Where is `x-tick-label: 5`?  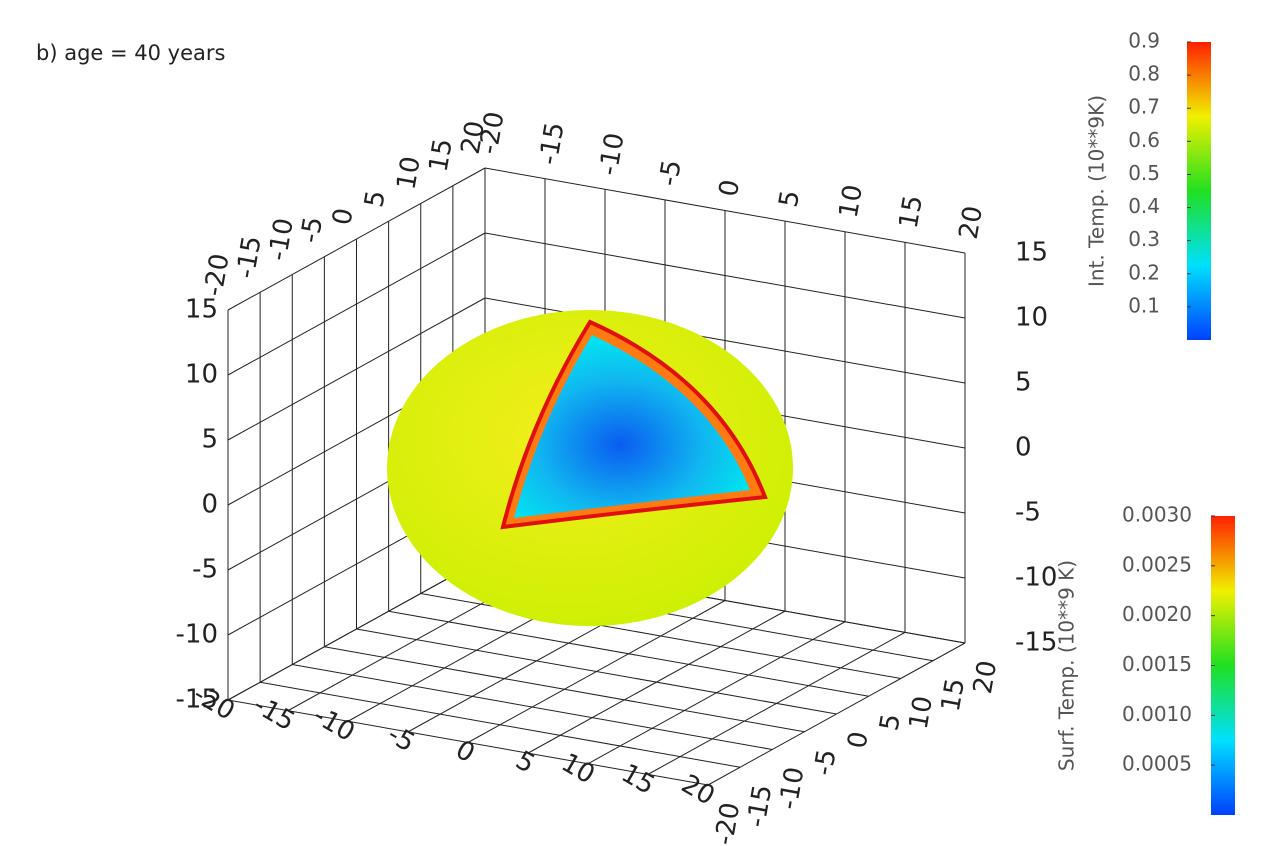 x-tick-label: 5 is located at coordinates (790, 199).